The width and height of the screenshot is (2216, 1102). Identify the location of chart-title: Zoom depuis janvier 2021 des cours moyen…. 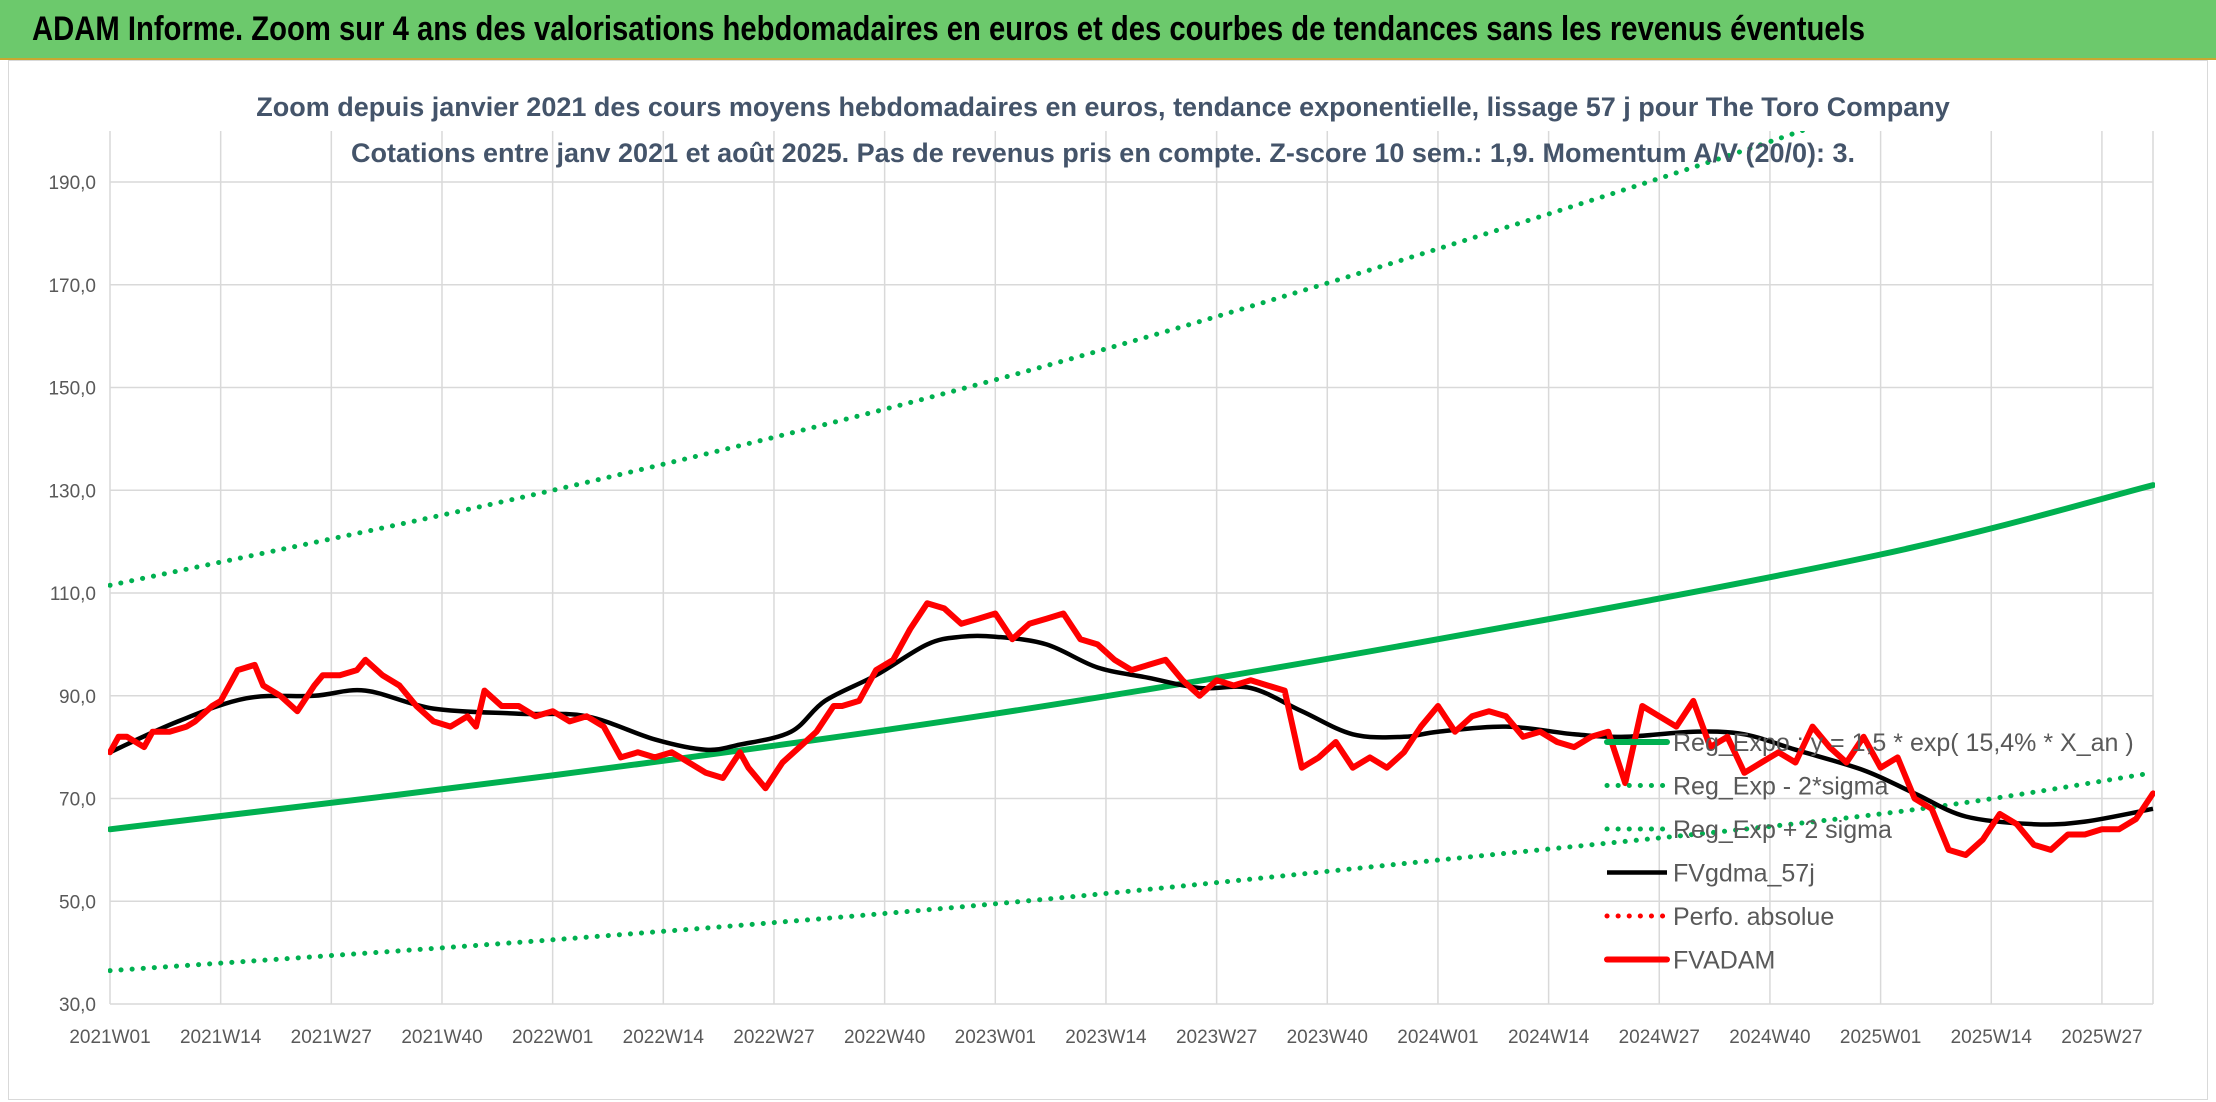
(1103, 107).